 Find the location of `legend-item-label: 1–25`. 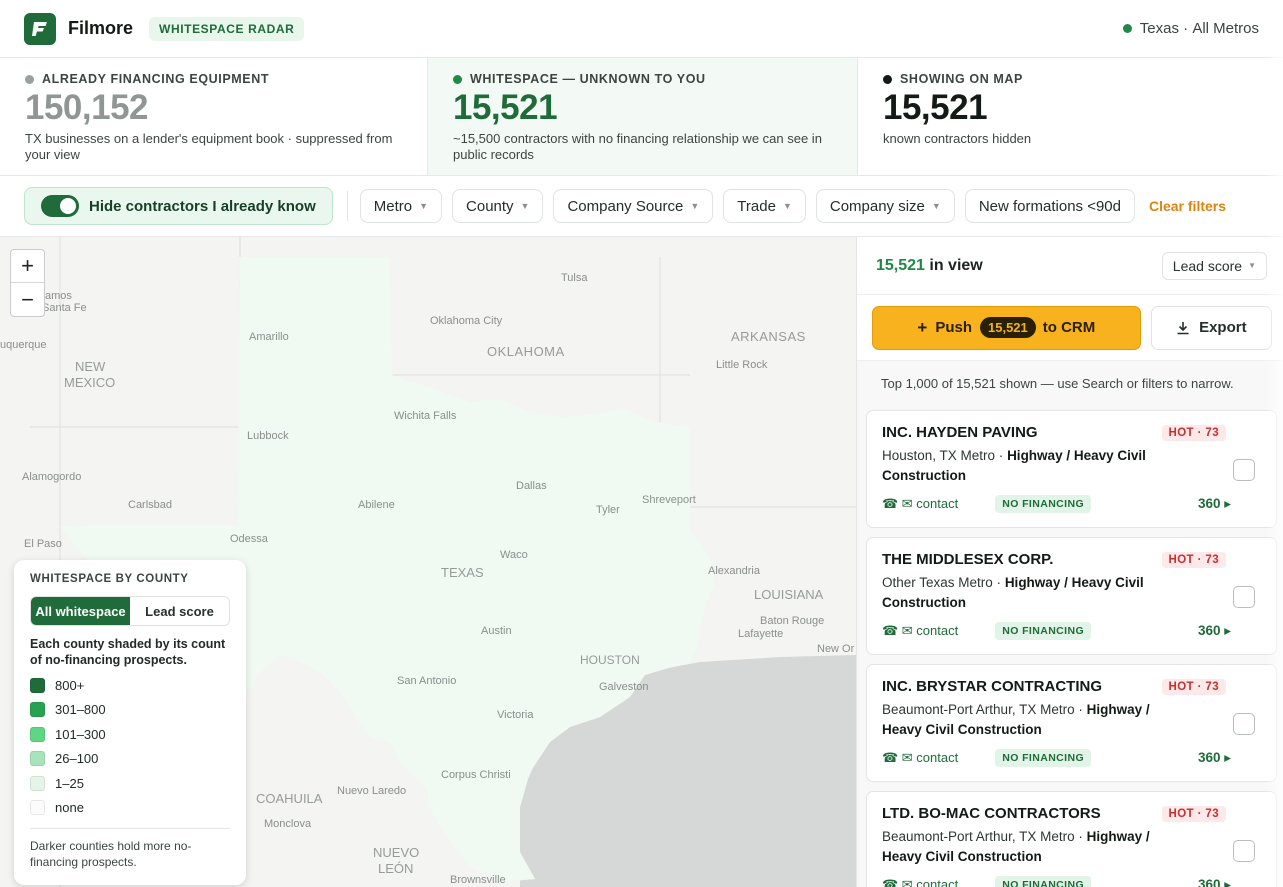

legend-item-label: 1–25 is located at coordinates (69, 783).